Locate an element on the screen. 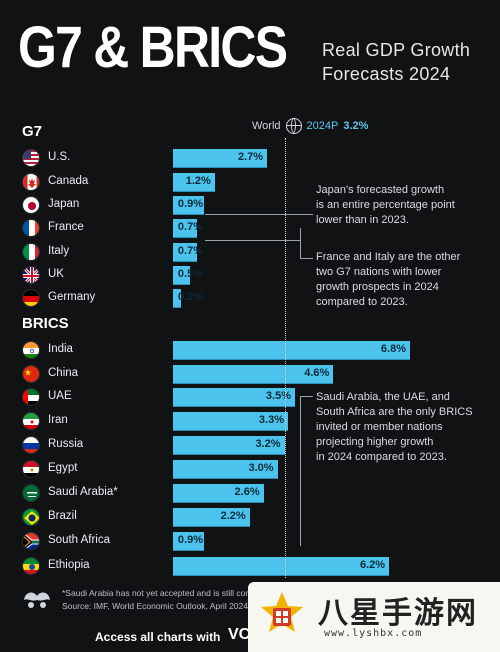 The width and height of the screenshot is (500, 652). watermark-name: 八星手游网 is located at coordinates (398, 613).